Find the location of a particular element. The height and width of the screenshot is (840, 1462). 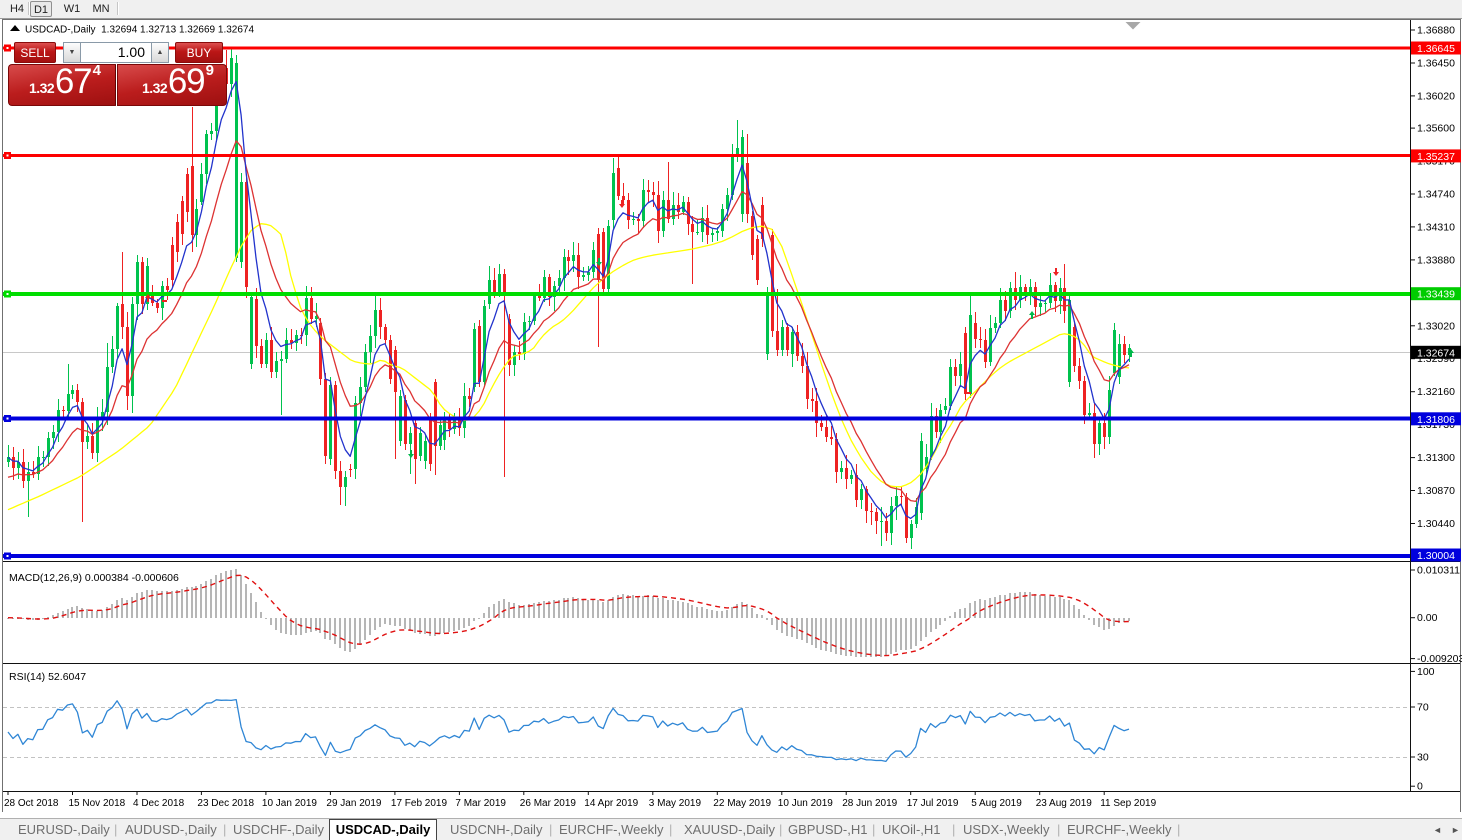

svg-text: 1.34310 is located at coordinates (1436, 227).